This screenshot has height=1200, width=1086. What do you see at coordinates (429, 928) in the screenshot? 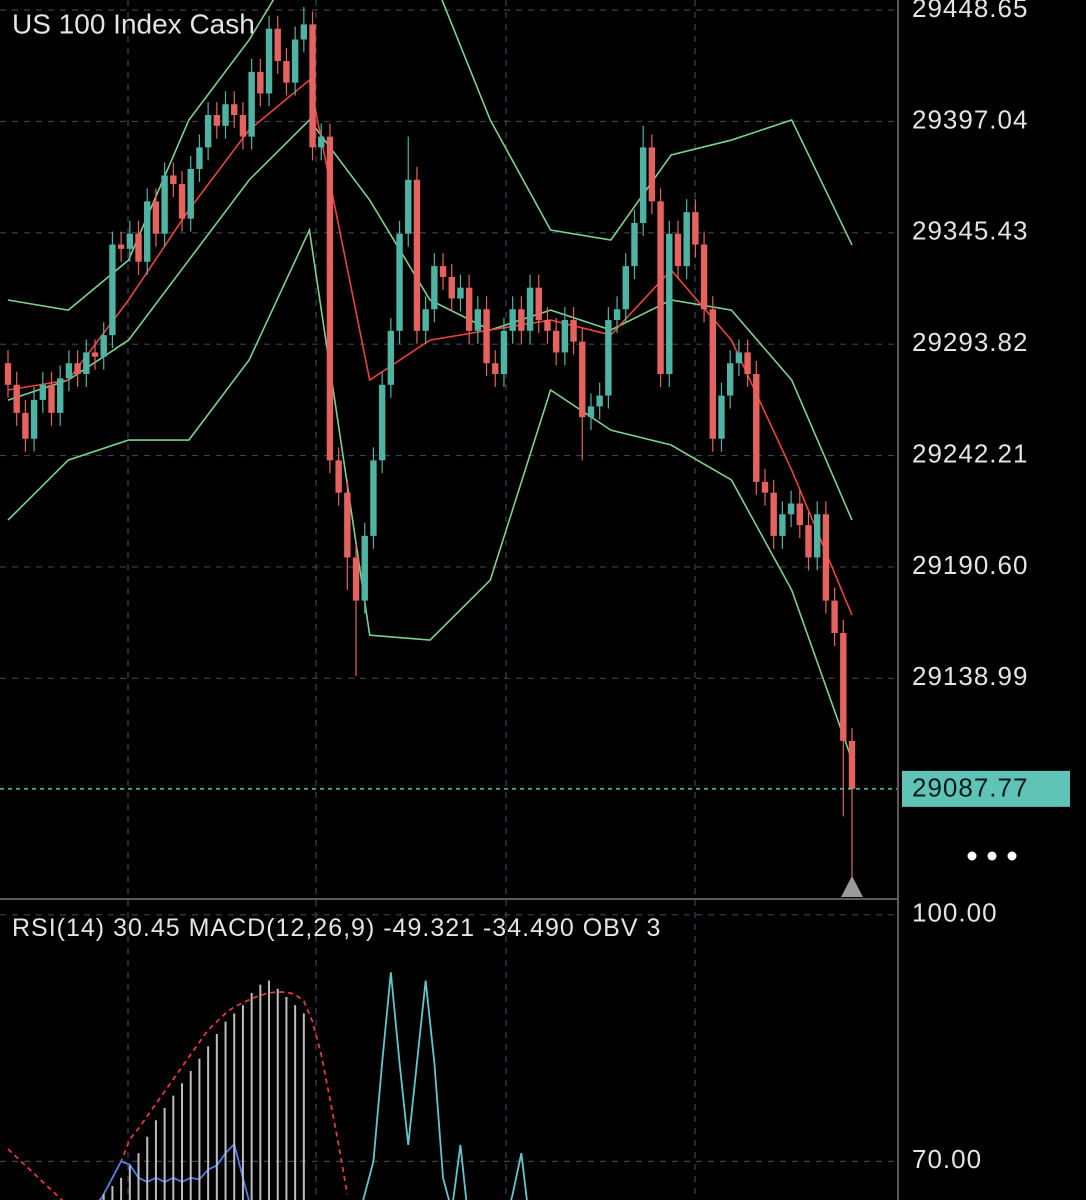
I see `indicator-value: -49.321` at bounding box center [429, 928].